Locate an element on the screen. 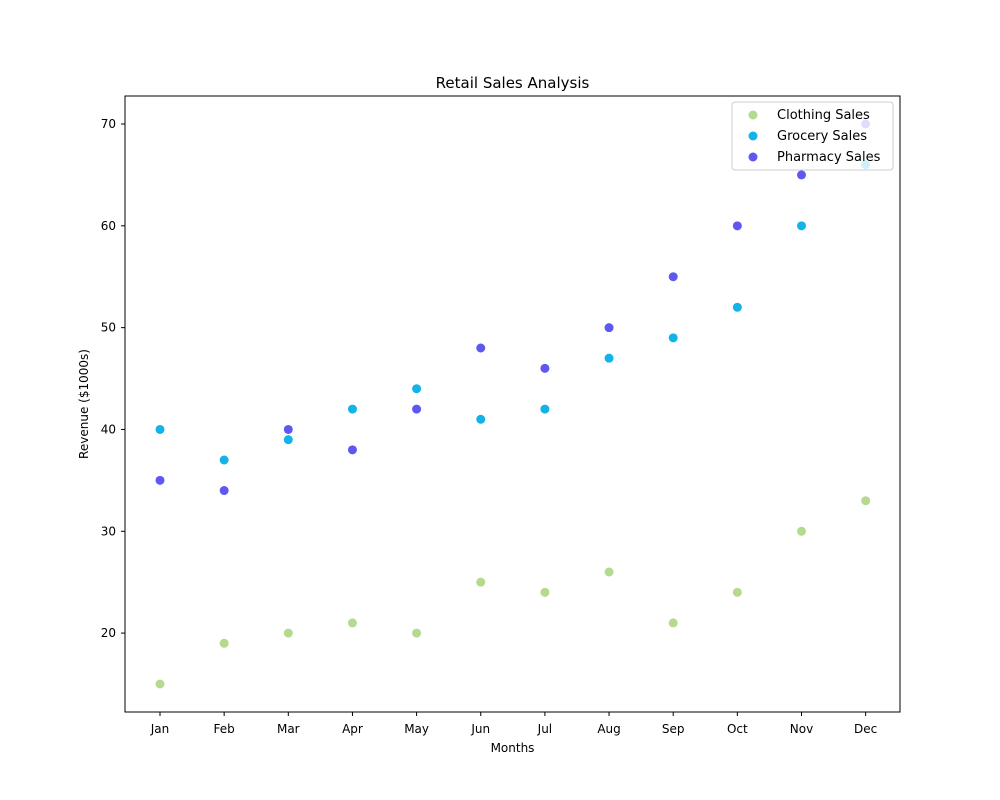 This screenshot has width=1000, height=800. x-tick-label: Nov is located at coordinates (801, 729).